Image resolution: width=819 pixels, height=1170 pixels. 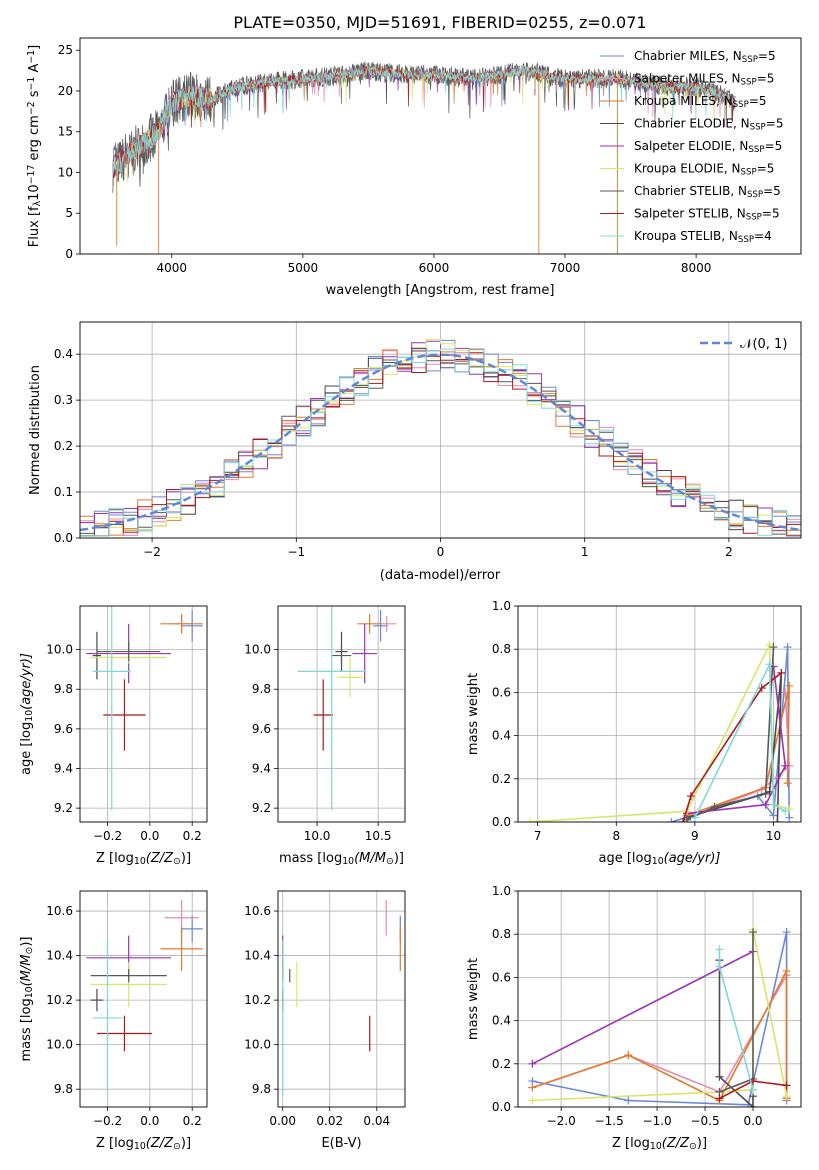 I want to click on tick-label-y: 9.8, so click(x=261, y=1089).